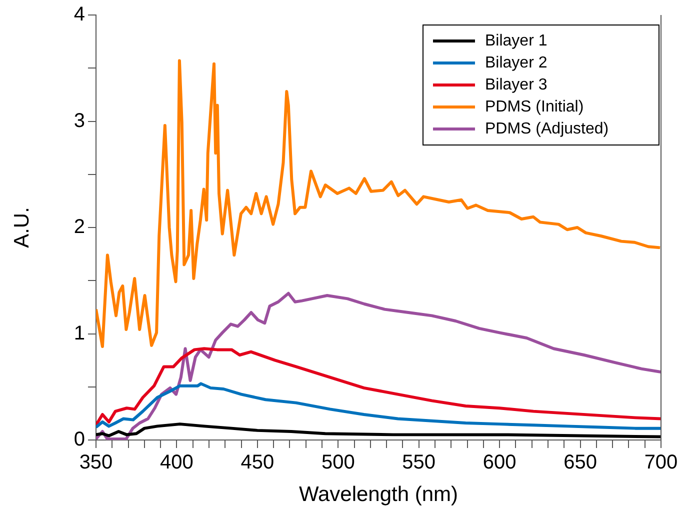  I want to click on x-tick-label: 400, so click(177, 463).